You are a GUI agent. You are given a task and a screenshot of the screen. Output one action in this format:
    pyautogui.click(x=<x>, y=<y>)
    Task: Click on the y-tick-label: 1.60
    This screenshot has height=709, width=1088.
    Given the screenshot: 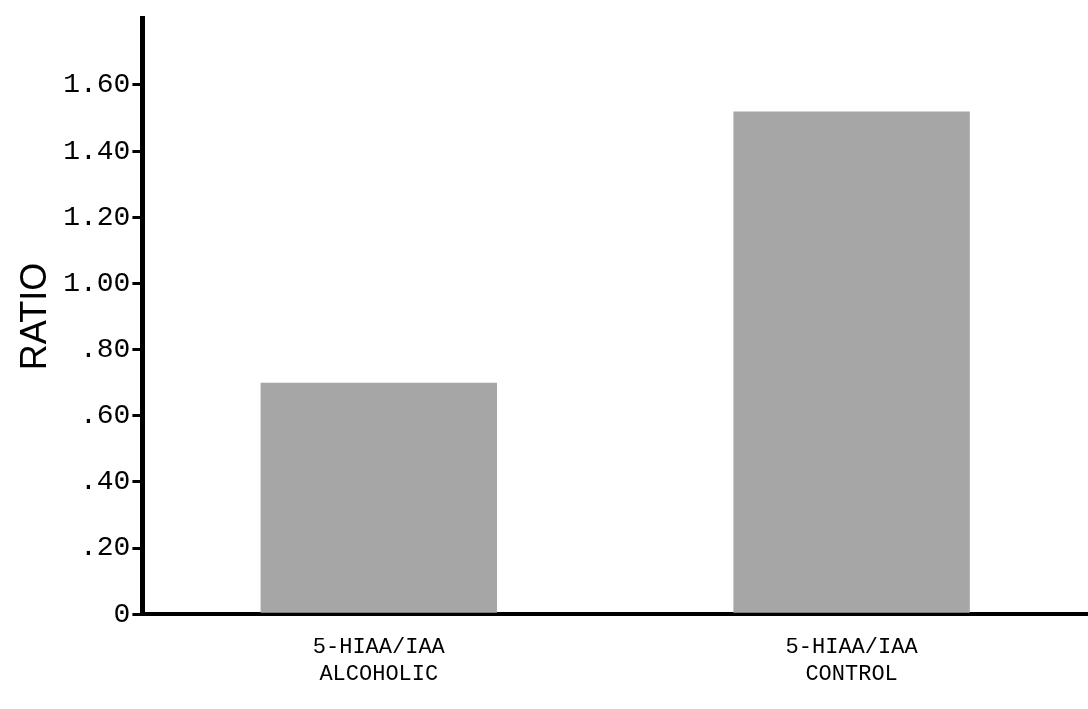 What is the action you would take?
    pyautogui.click(x=97, y=85)
    